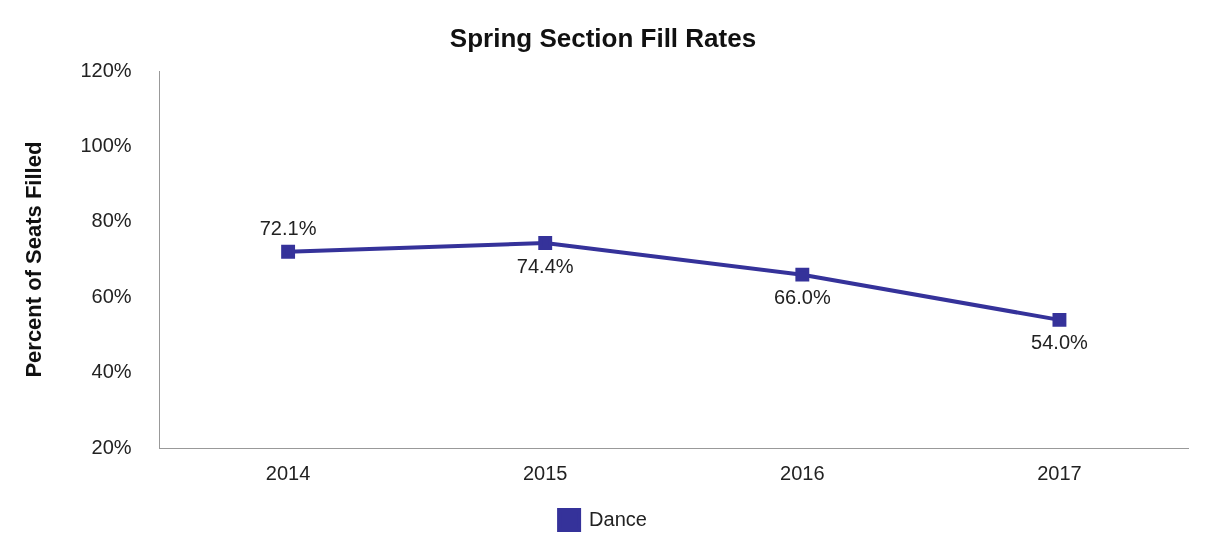  Describe the element at coordinates (618, 518) in the screenshot. I see `legend-label: Dance` at that location.